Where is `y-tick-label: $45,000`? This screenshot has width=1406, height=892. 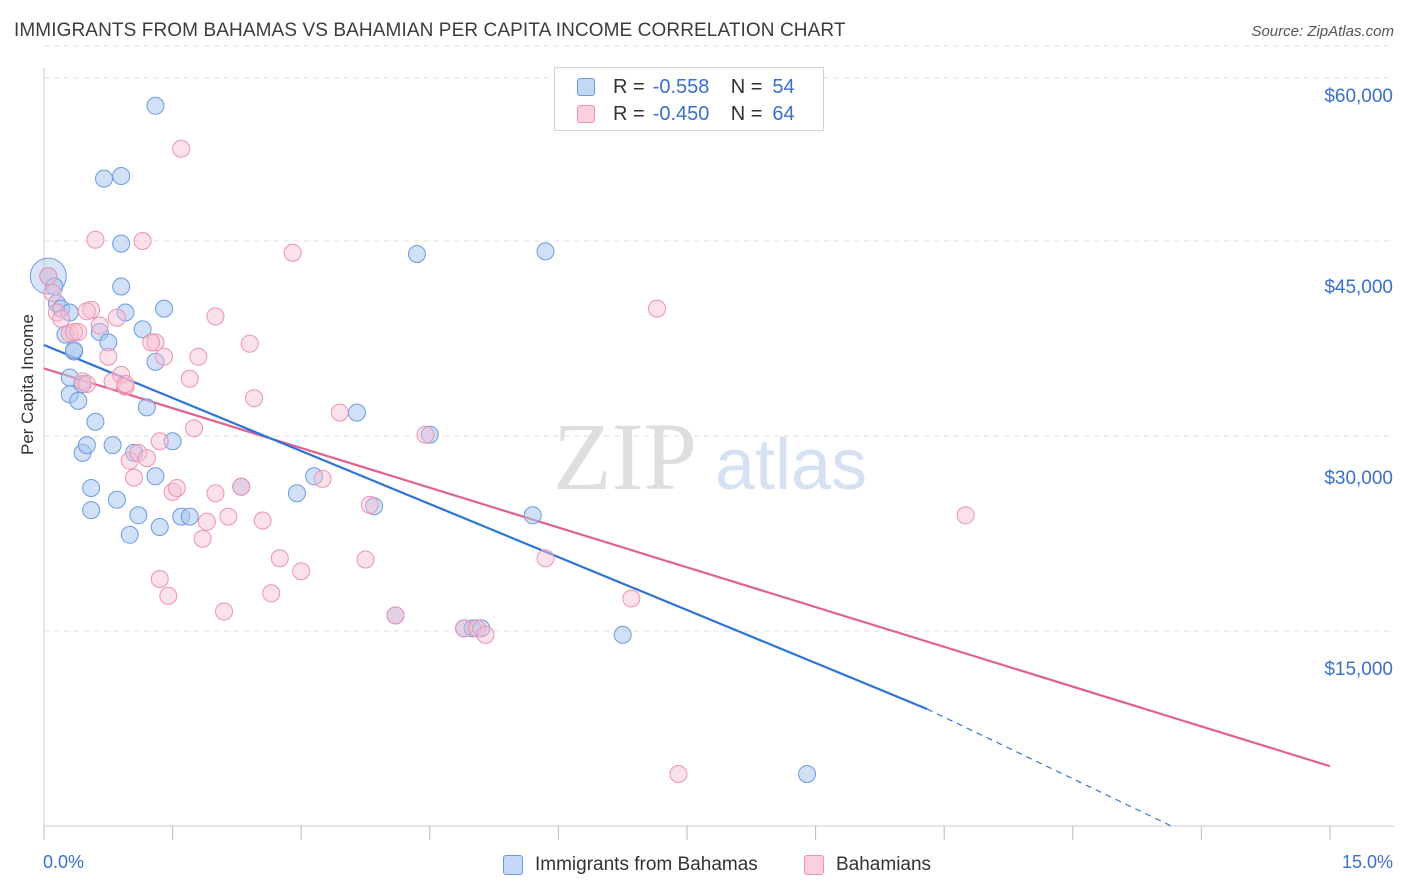
y-tick-label: $45,000 is located at coordinates (1358, 287).